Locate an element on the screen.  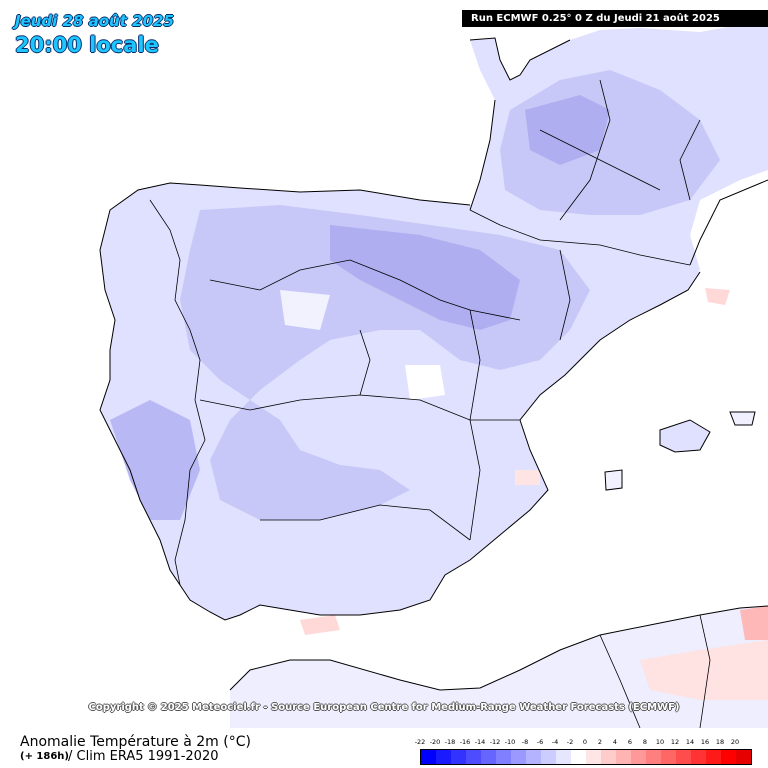
scale-label: -8 is located at coordinates (525, 742).